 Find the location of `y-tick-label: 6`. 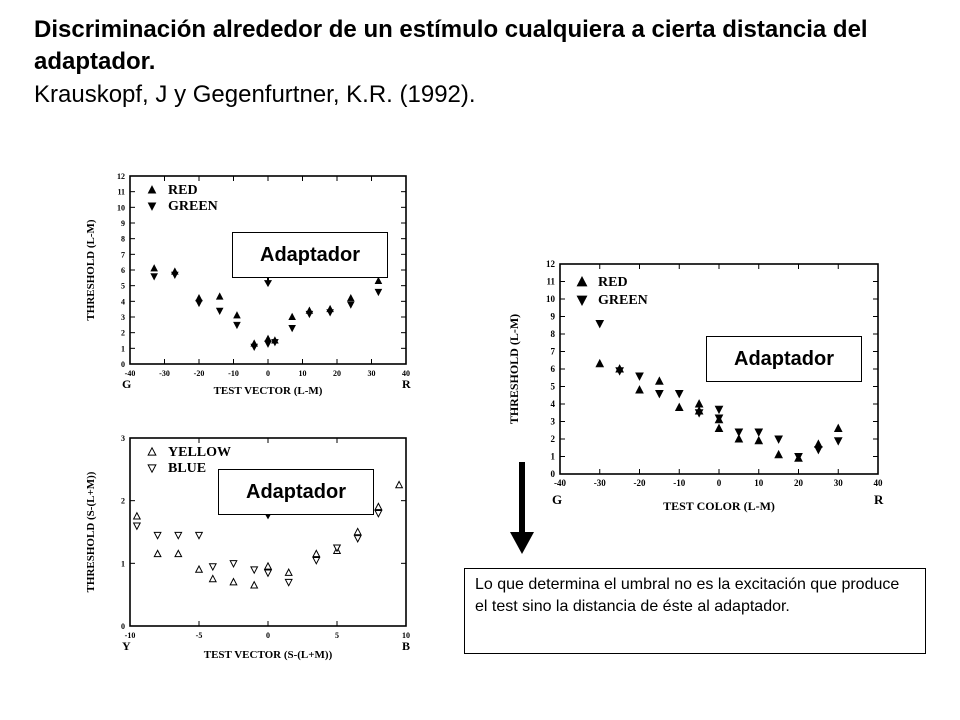

y-tick-label: 6 is located at coordinates (123, 270).